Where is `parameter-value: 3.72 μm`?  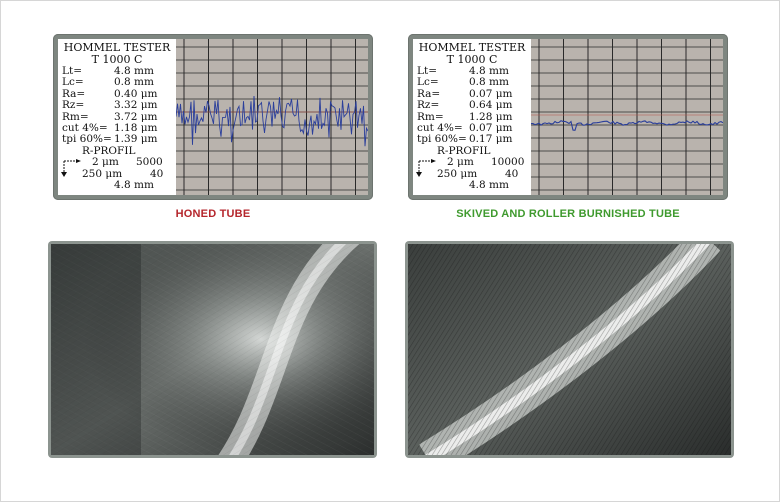
parameter-value: 3.72 μm is located at coordinates (136, 116).